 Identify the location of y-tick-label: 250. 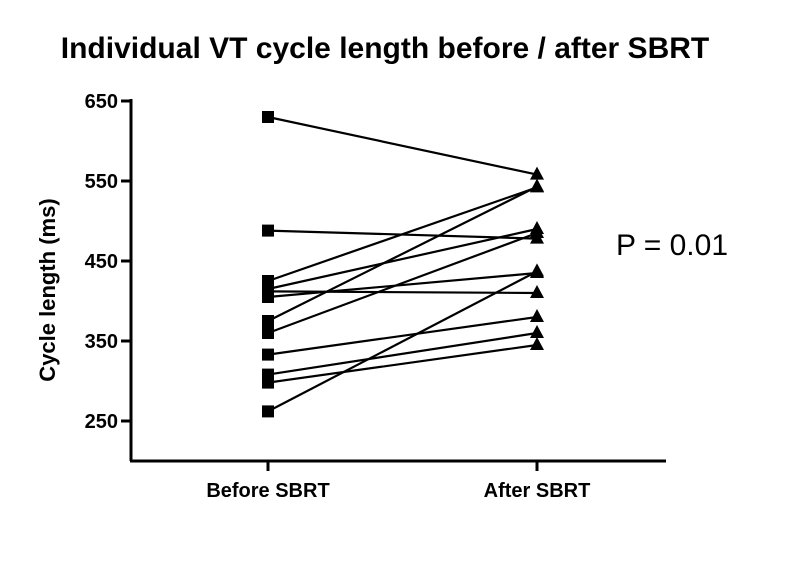
(101, 422).